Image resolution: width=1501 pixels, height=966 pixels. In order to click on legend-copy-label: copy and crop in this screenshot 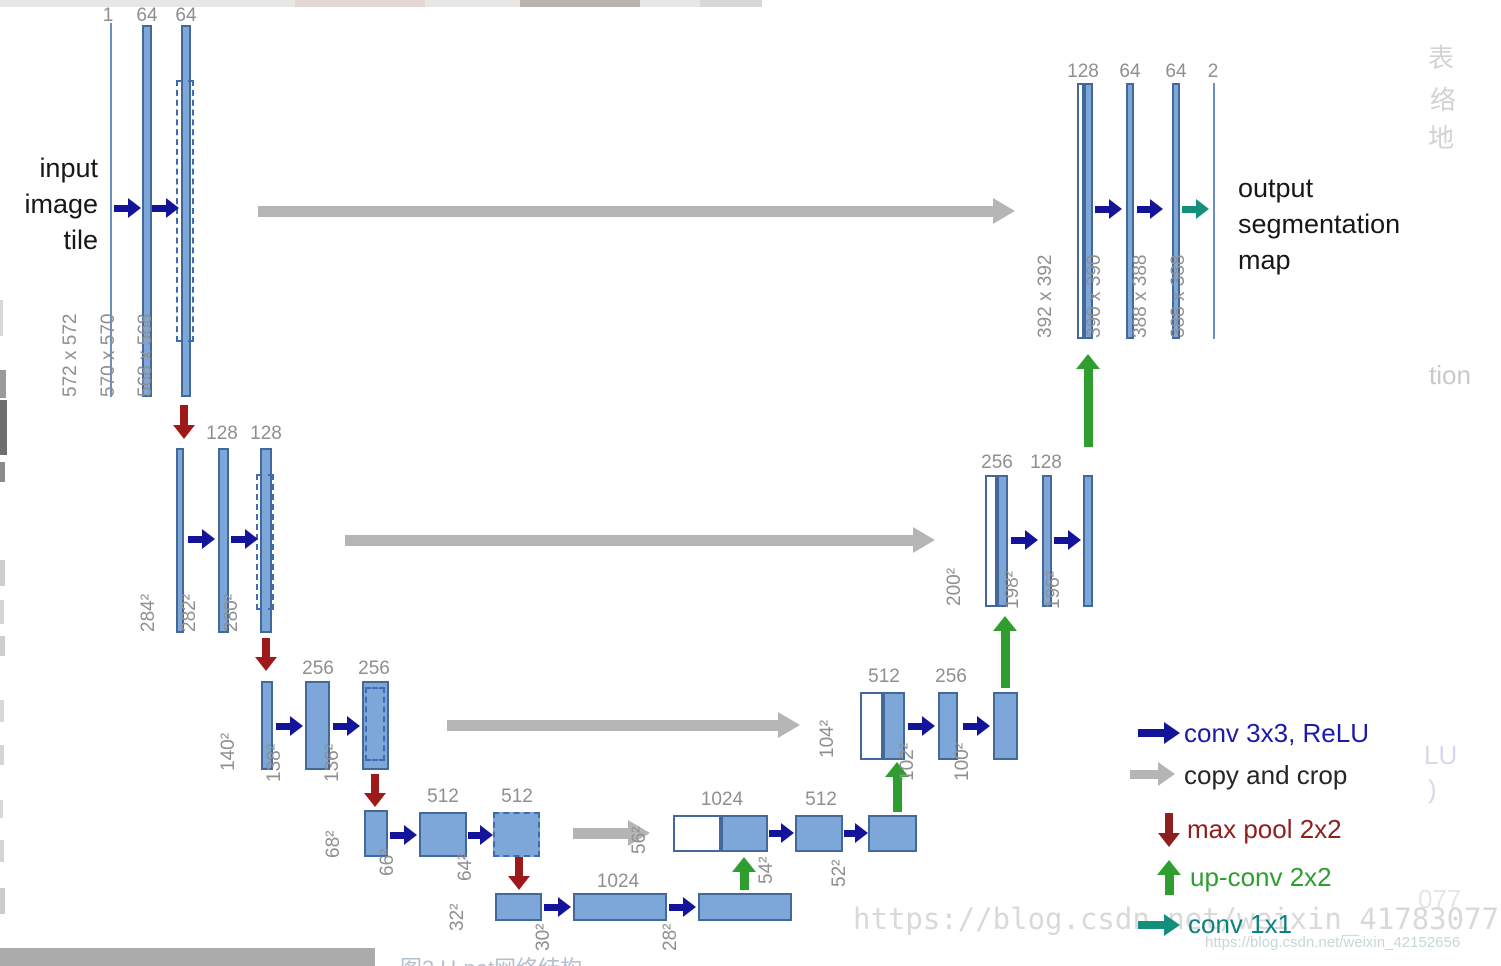, I will do `click(1266, 775)`.